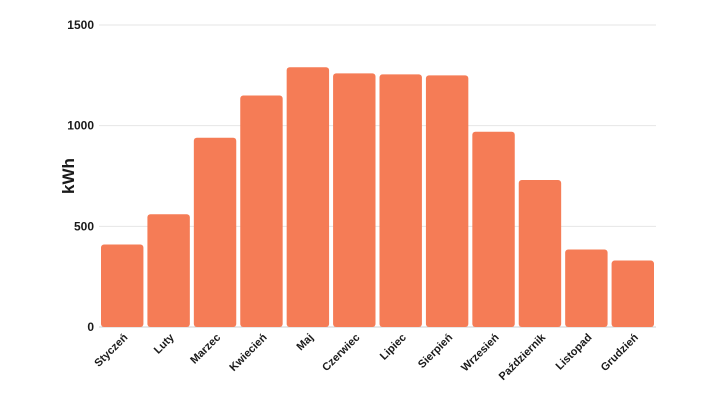 The height and width of the screenshot is (400, 718). Describe the element at coordinates (341, 353) in the screenshot. I see `x-tick-label: Czerwiec` at that location.